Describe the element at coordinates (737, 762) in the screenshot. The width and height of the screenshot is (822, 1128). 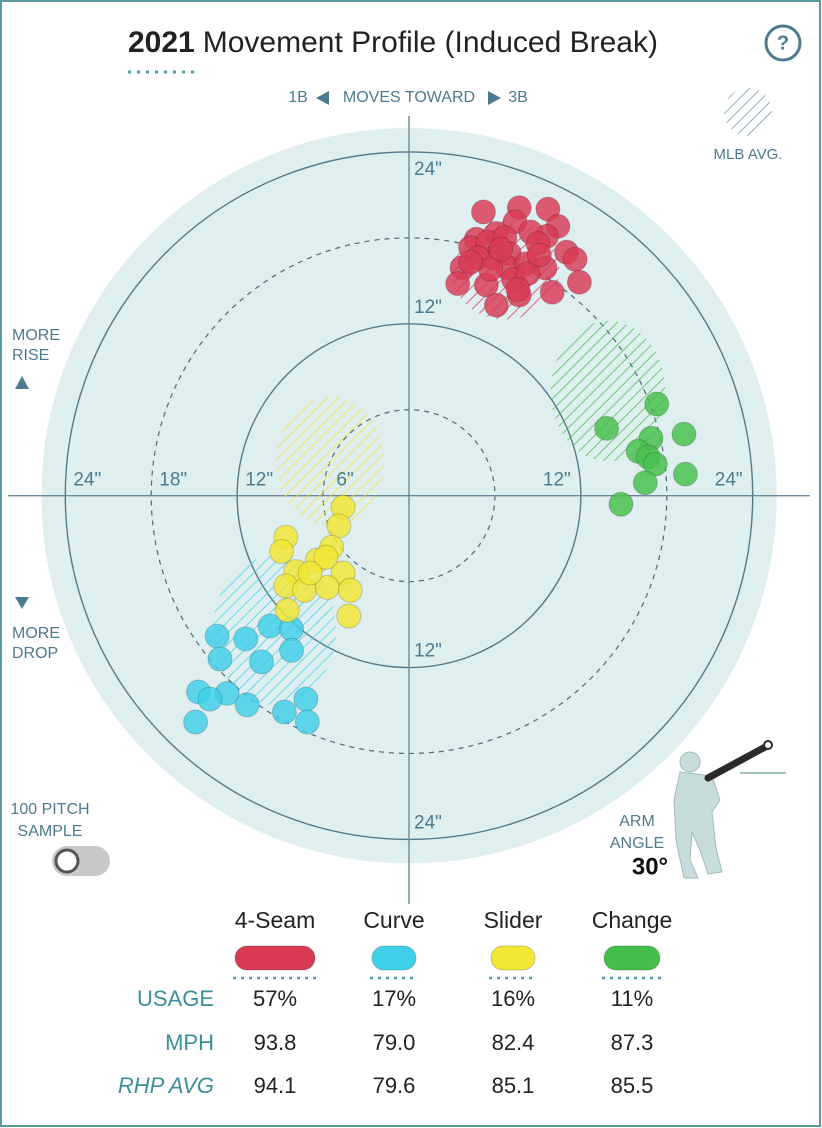
I see `pitcher-arm` at that location.